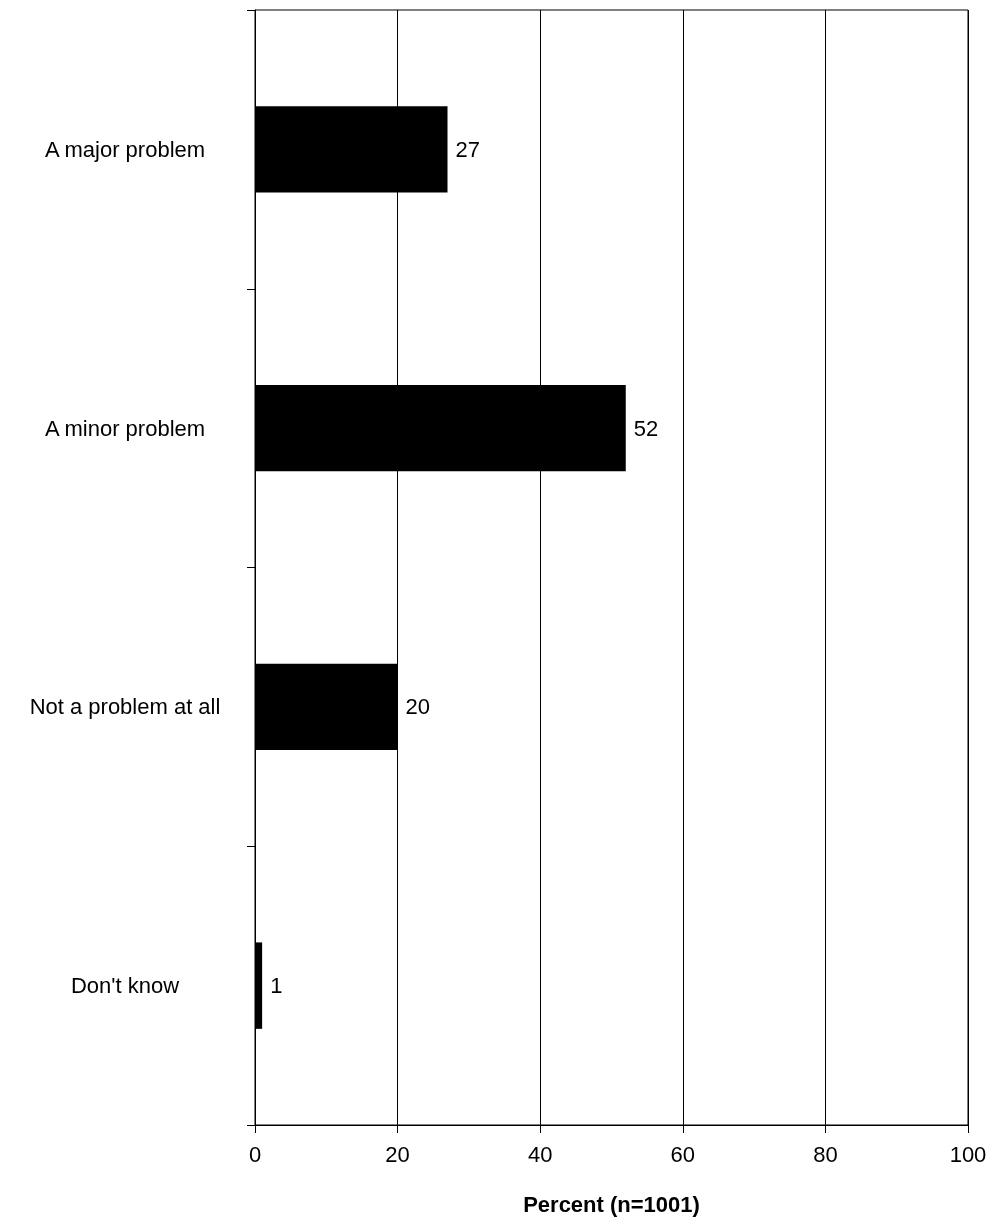 The height and width of the screenshot is (1231, 999). I want to click on x-tick-label: 0, so click(255, 1154).